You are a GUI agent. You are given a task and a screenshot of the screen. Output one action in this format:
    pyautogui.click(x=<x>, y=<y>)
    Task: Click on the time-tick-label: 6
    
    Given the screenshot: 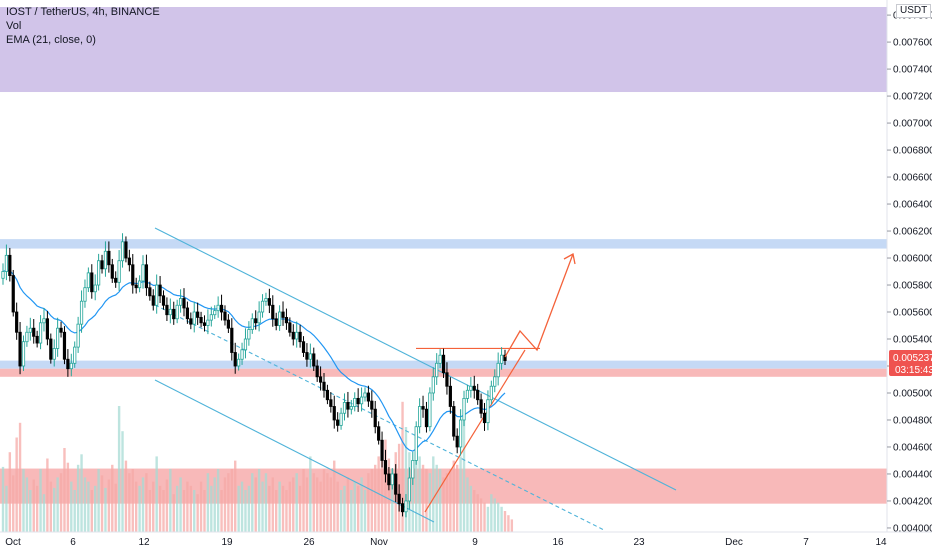 What is the action you would take?
    pyautogui.click(x=73, y=542)
    